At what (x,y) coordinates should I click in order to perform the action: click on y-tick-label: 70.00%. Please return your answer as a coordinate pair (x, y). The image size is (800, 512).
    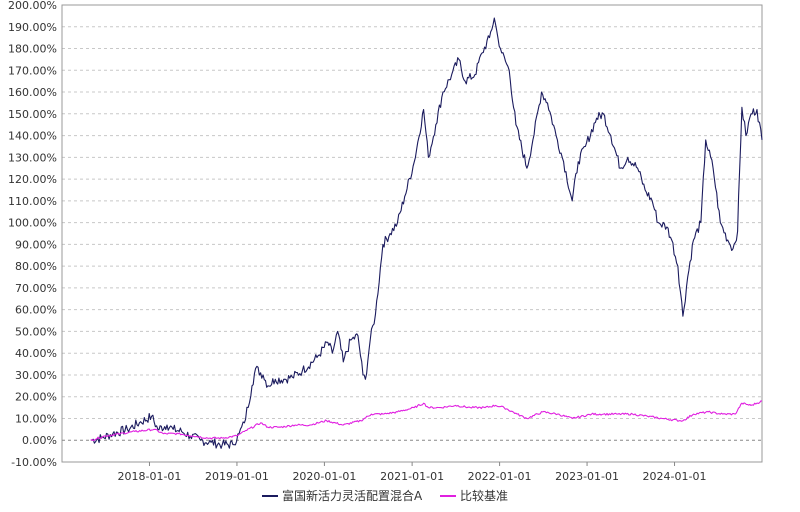
    Looking at the image, I should click on (36, 288).